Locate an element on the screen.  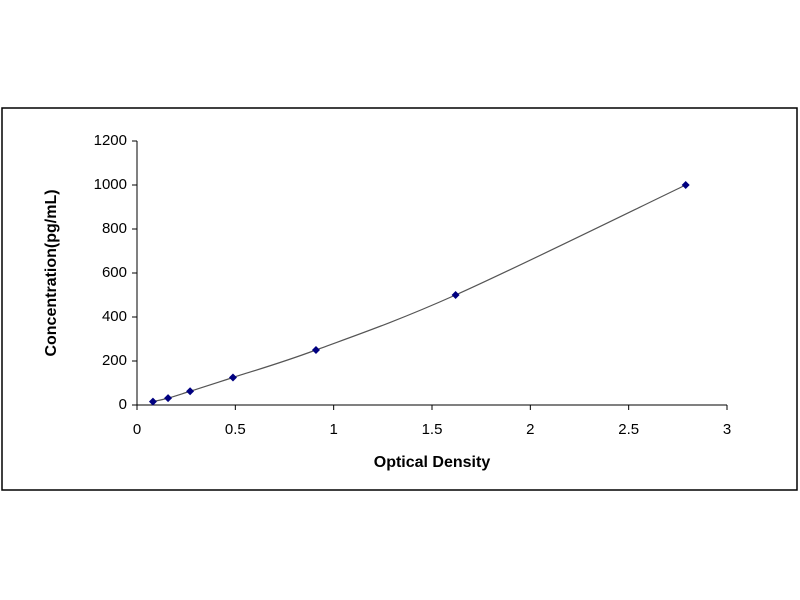
x-tick-label: 2 is located at coordinates (530, 429).